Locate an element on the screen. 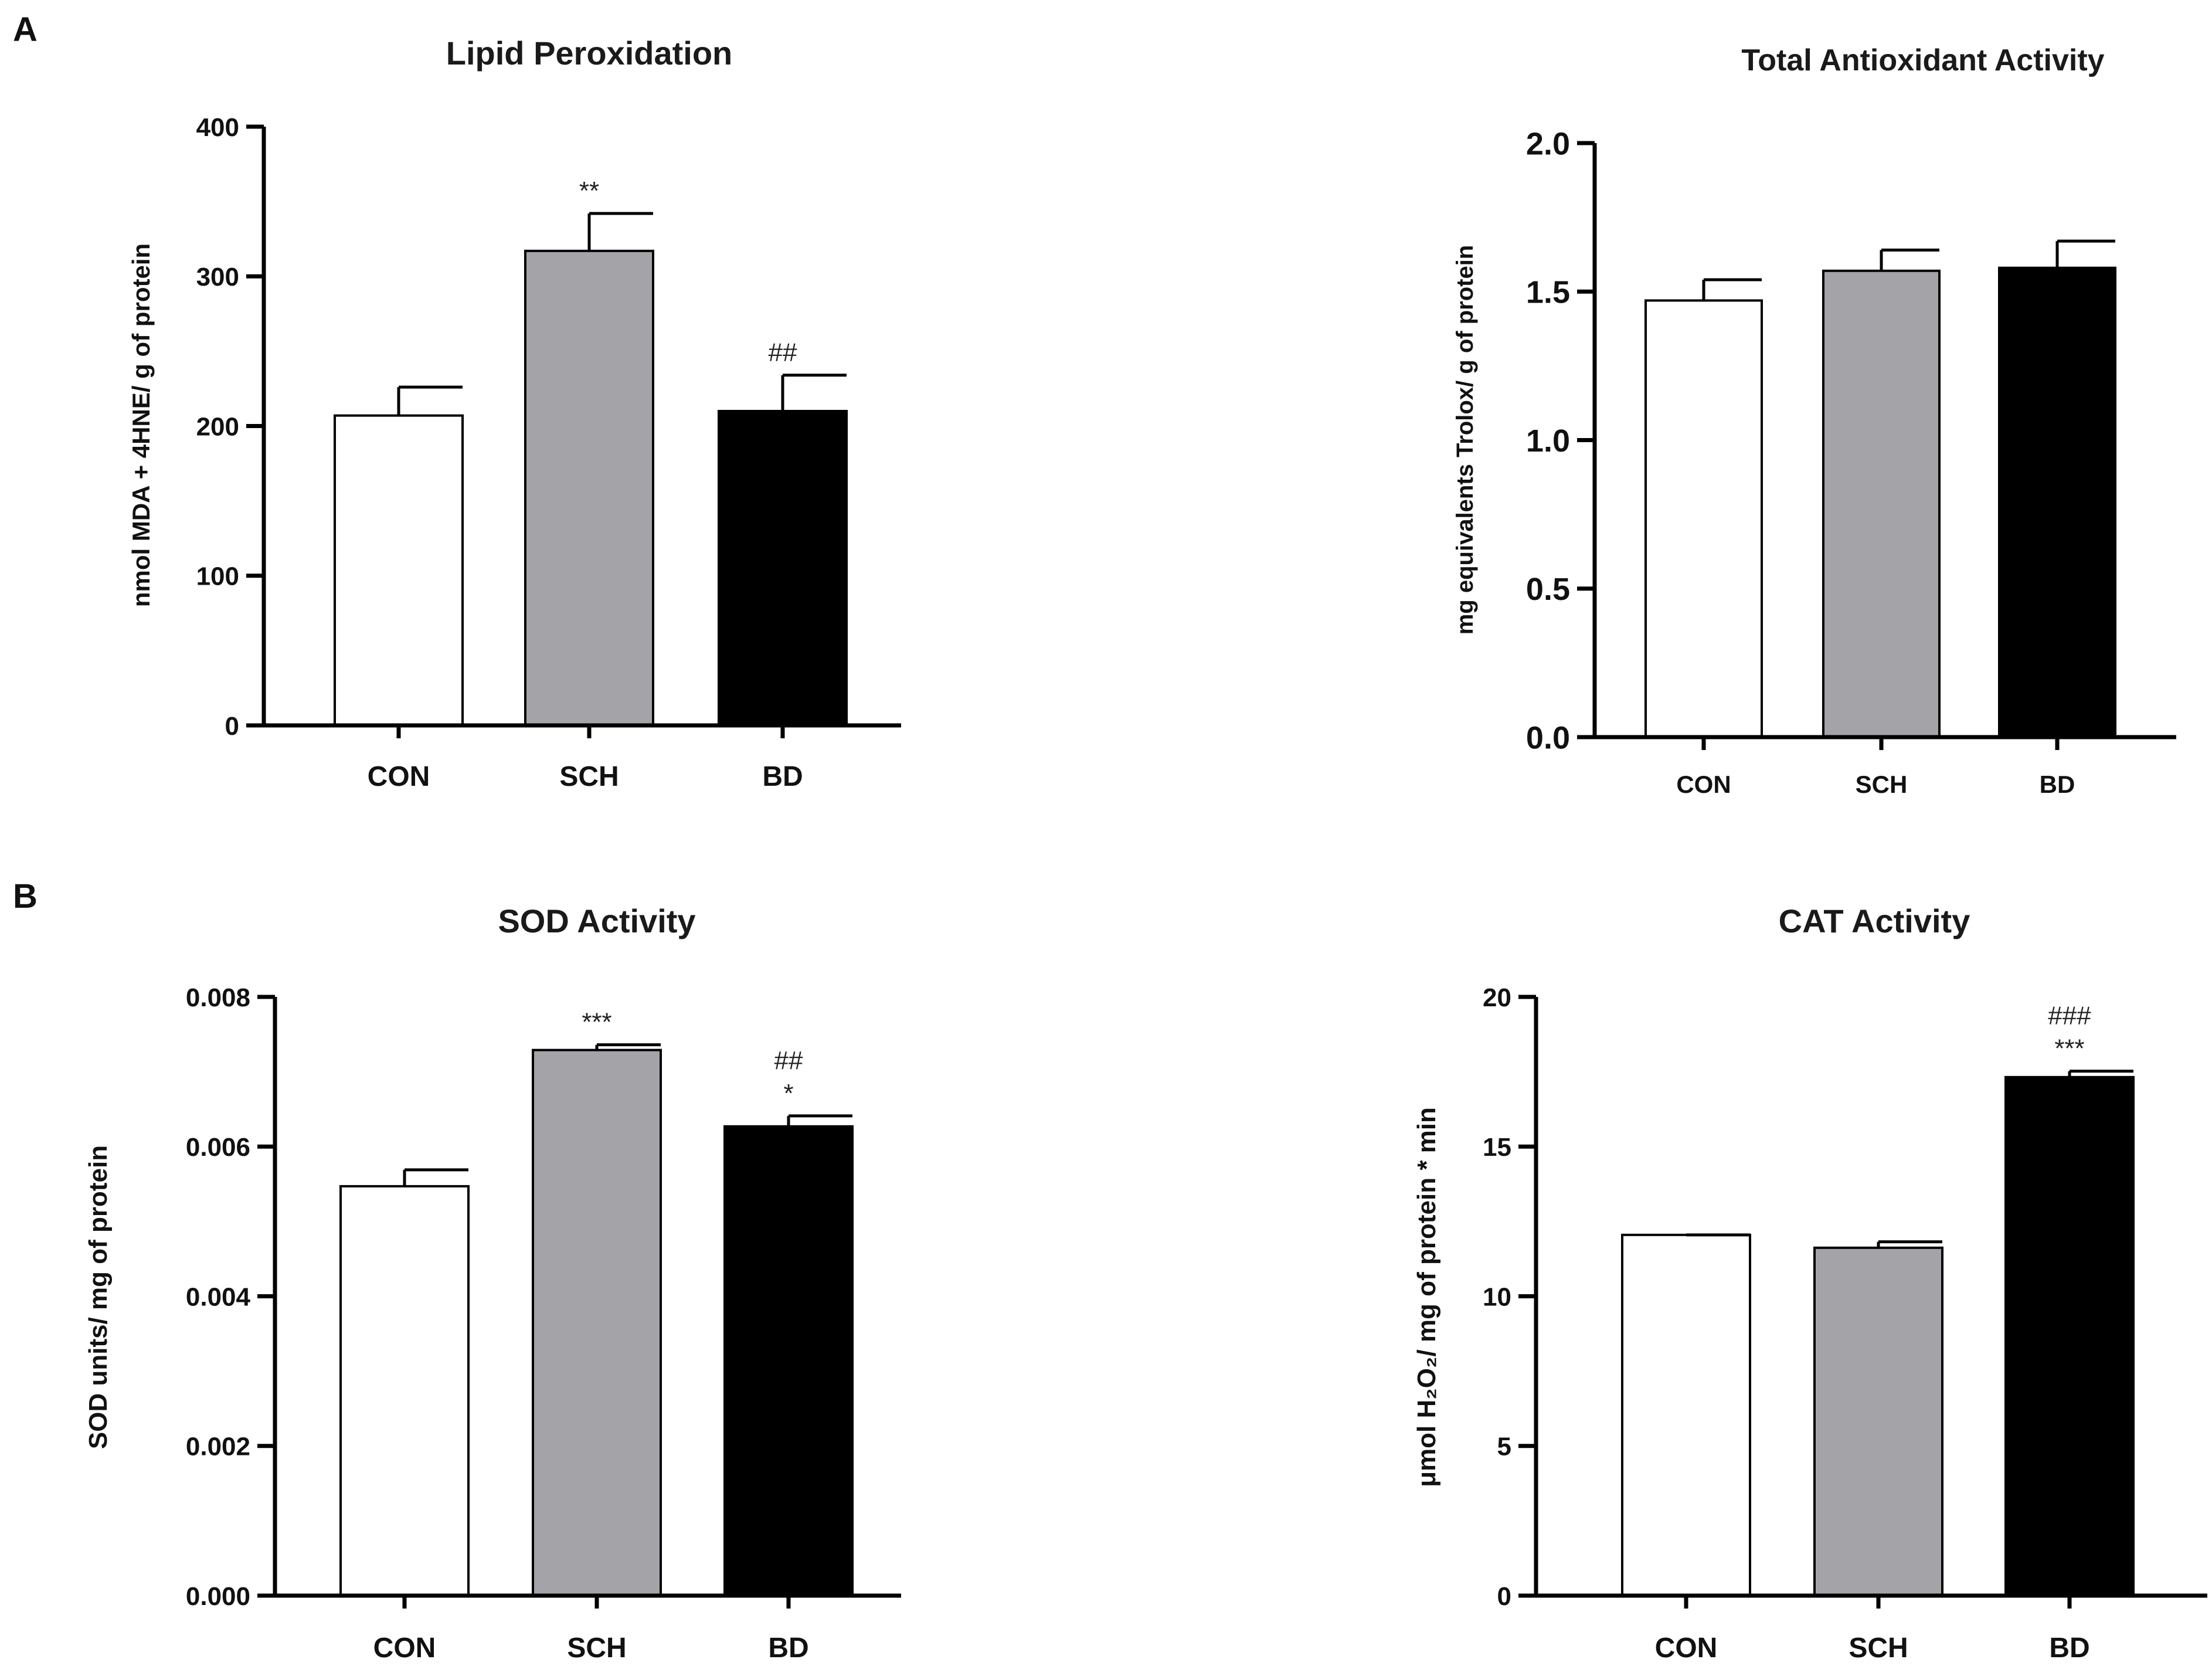 The height and width of the screenshot is (1666, 2212). y-tick-label: 0.006 is located at coordinates (218, 1147).